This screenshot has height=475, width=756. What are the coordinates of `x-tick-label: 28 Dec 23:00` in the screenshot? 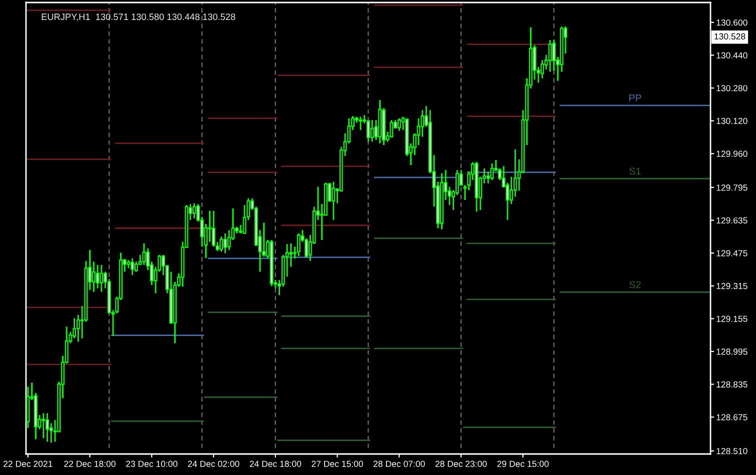 It's located at (461, 463).